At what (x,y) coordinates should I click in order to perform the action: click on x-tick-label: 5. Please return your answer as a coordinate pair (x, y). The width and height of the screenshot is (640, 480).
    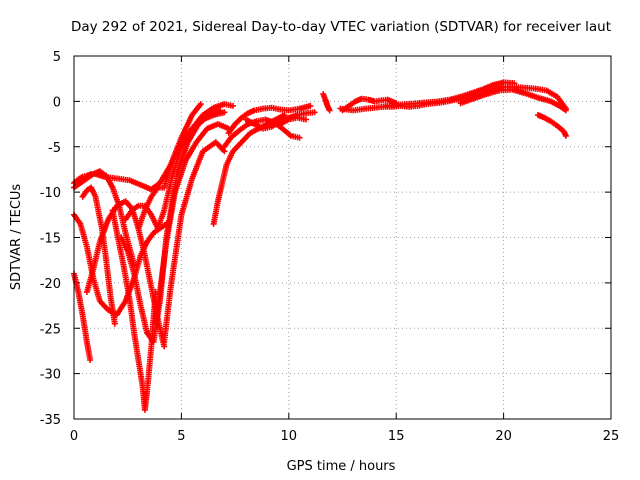
    Looking at the image, I should click on (181, 436).